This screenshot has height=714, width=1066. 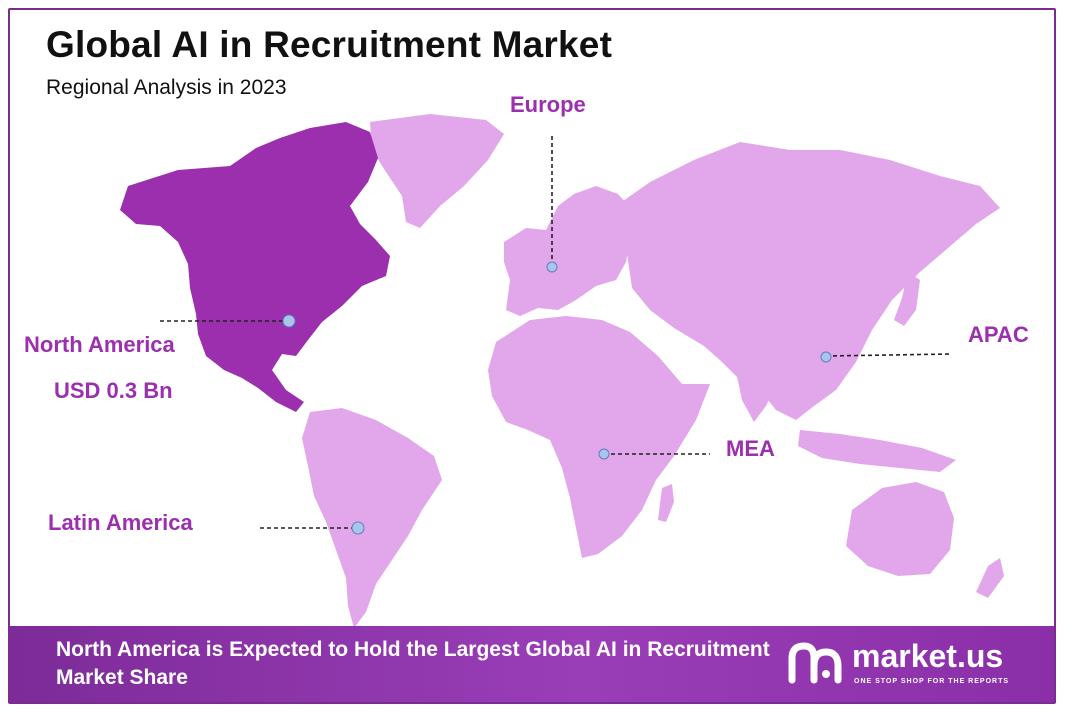 What do you see at coordinates (604, 454) in the screenshot?
I see `mea-marker` at bounding box center [604, 454].